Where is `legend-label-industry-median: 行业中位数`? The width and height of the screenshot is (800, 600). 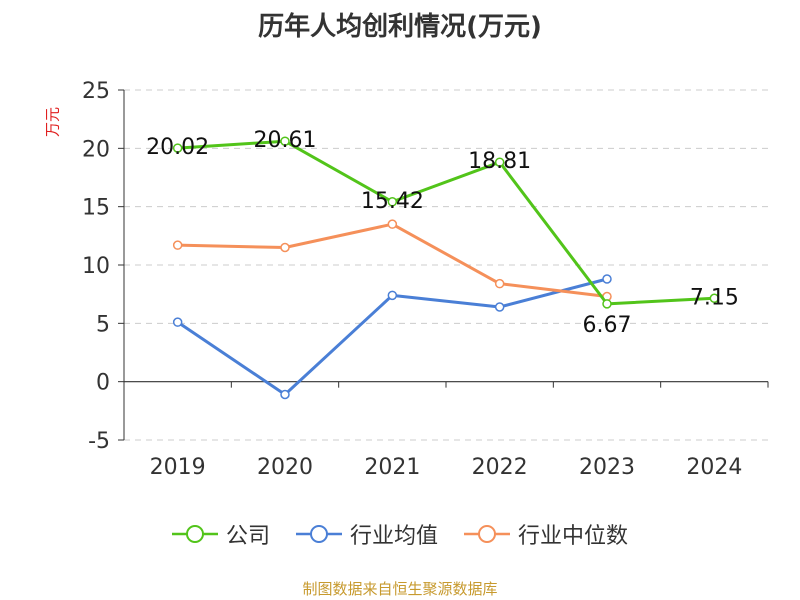
legend-label-industry-median: 行业中位数 is located at coordinates (573, 536).